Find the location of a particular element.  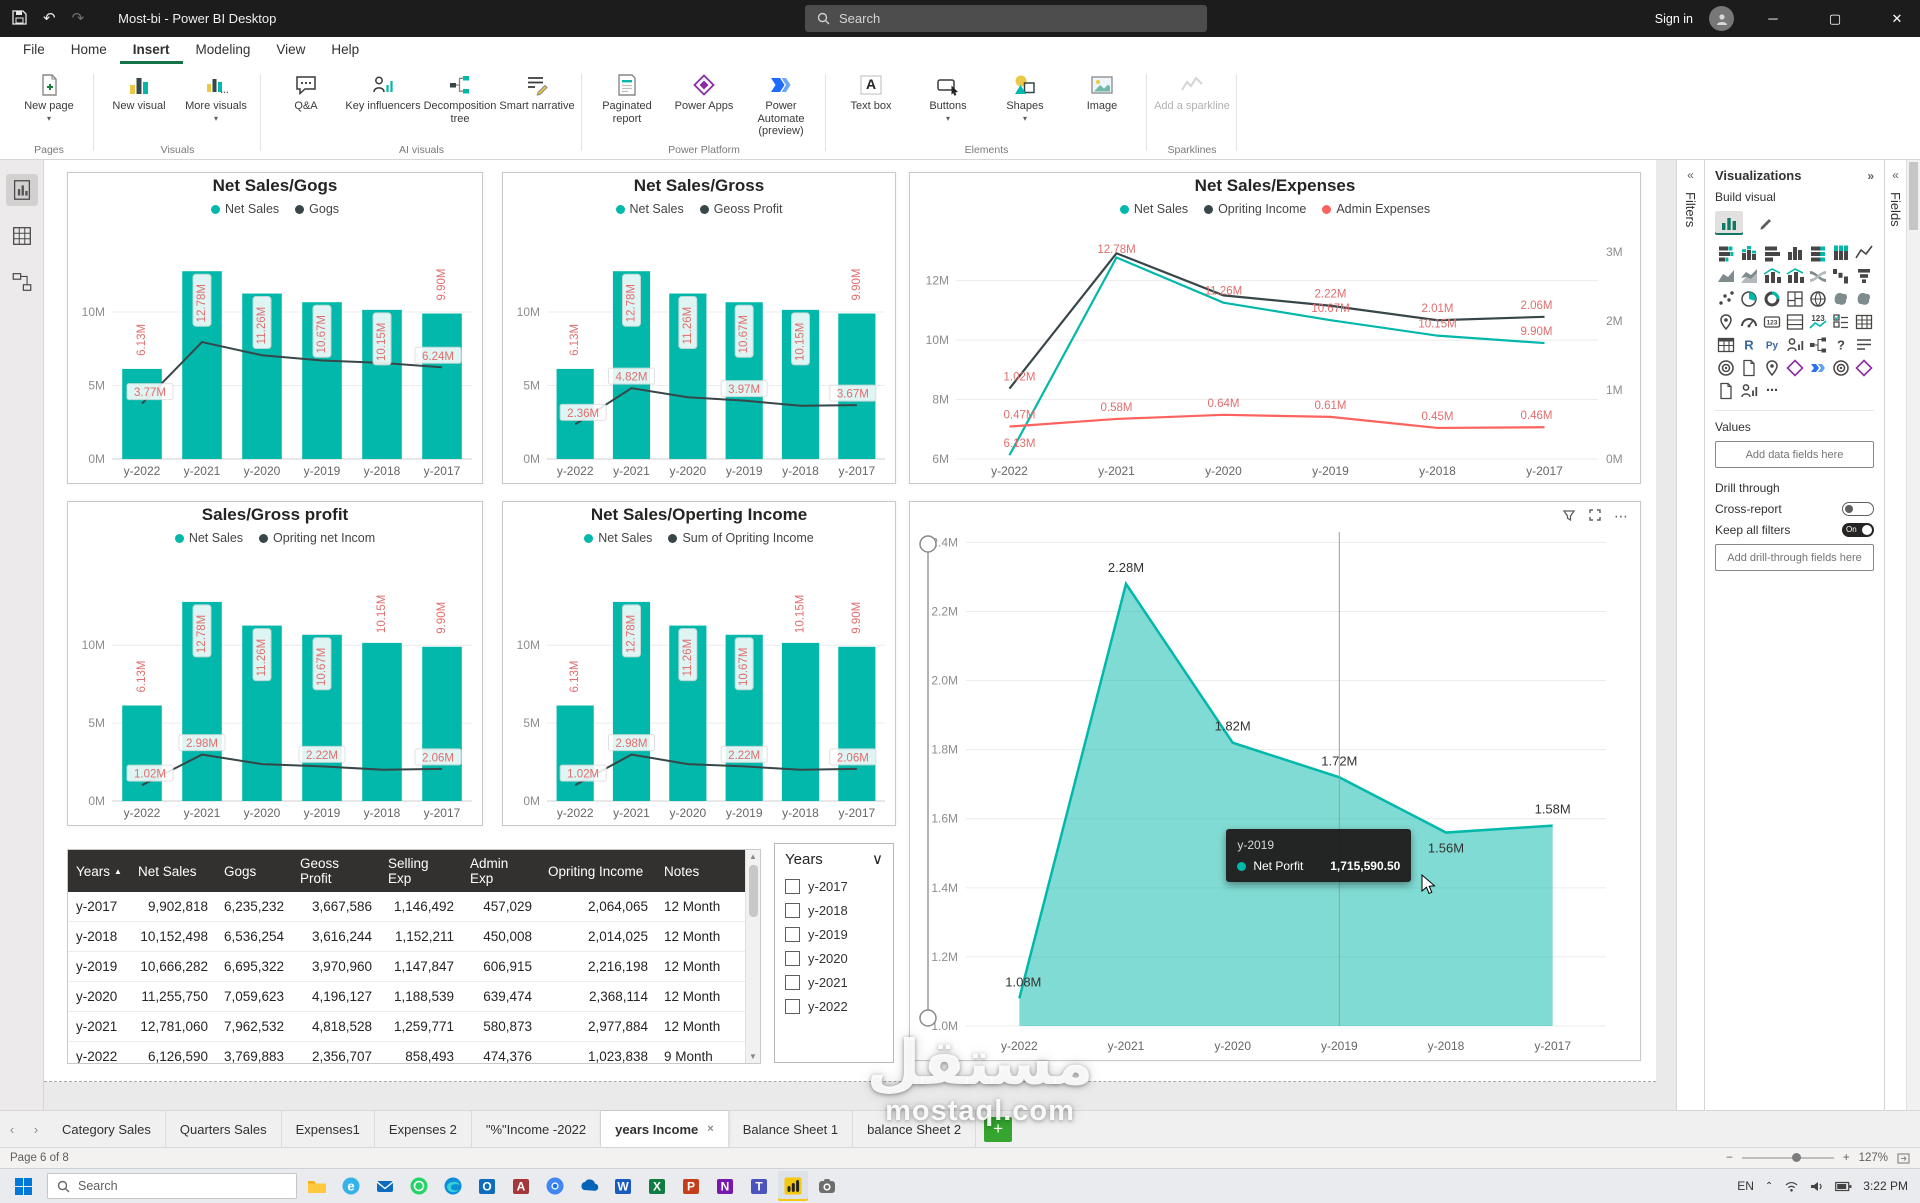

wifi-icon is located at coordinates (1791, 1186).